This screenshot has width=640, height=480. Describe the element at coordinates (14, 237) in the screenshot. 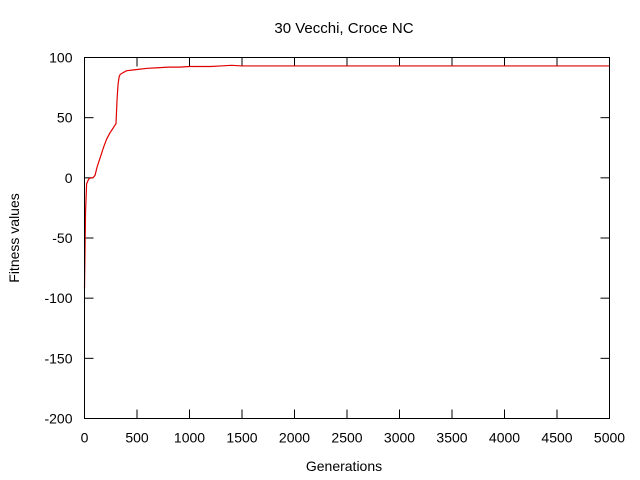

I see `y-axis-label: Fitness values` at that location.